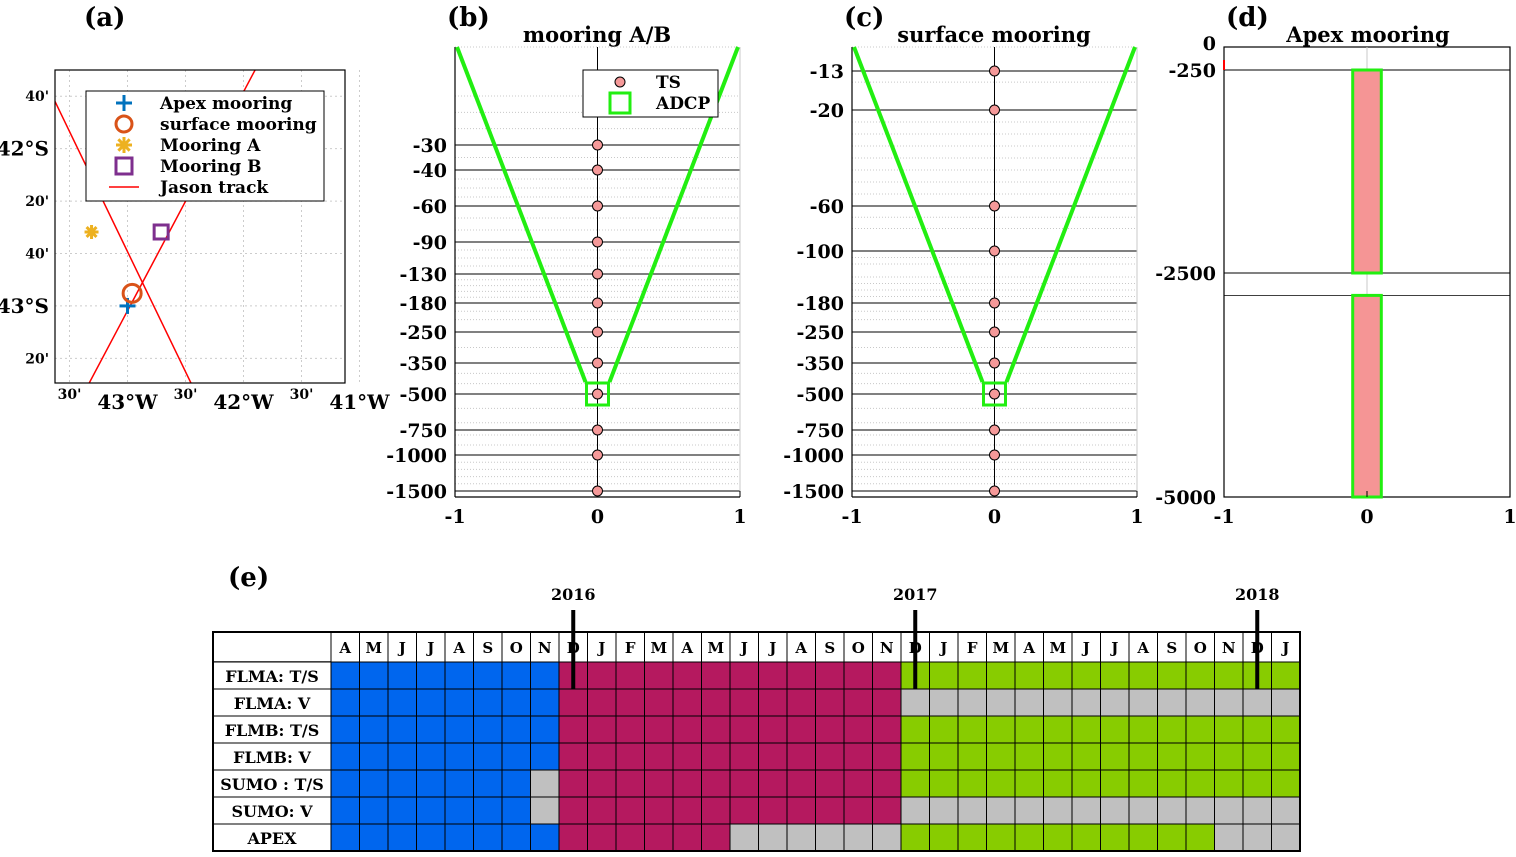 The image size is (1516, 857). Describe the element at coordinates (272, 757) in the screenshot. I see `row-label: FLMB: V` at that location.